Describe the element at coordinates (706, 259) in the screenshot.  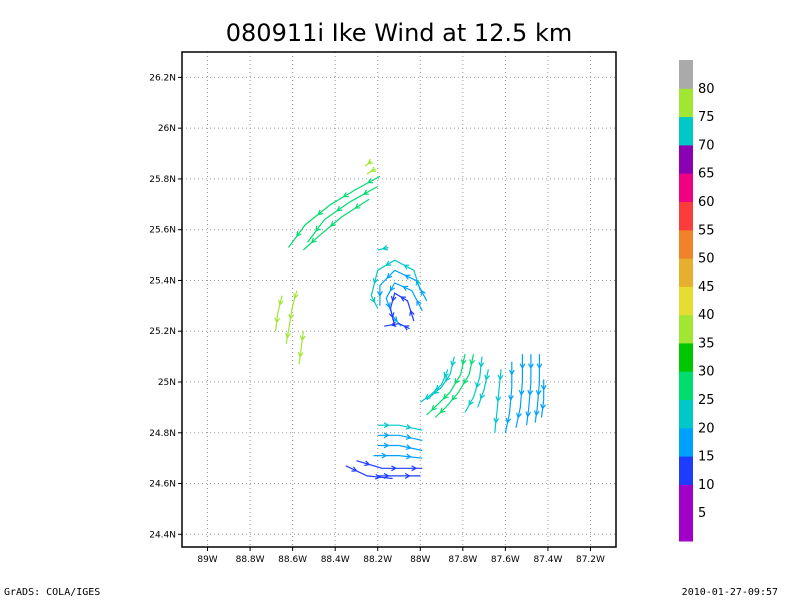
I see `colorbar-label: 50` at that location.